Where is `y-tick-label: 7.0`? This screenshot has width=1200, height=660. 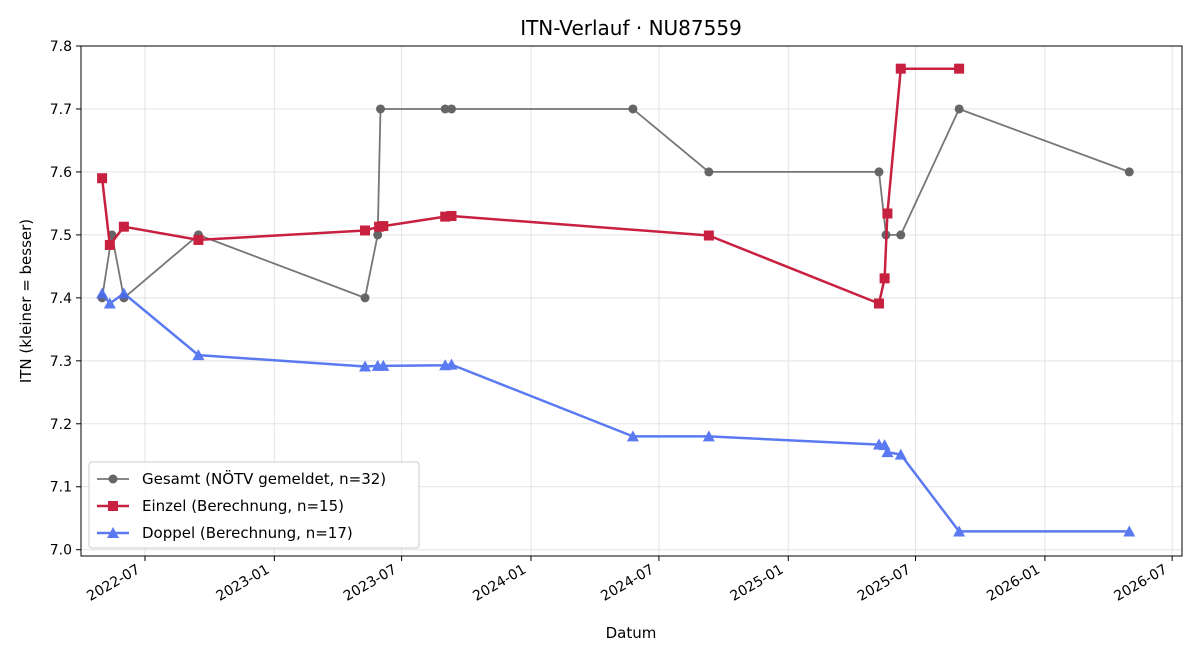 y-tick-label: 7.0 is located at coordinates (61, 551).